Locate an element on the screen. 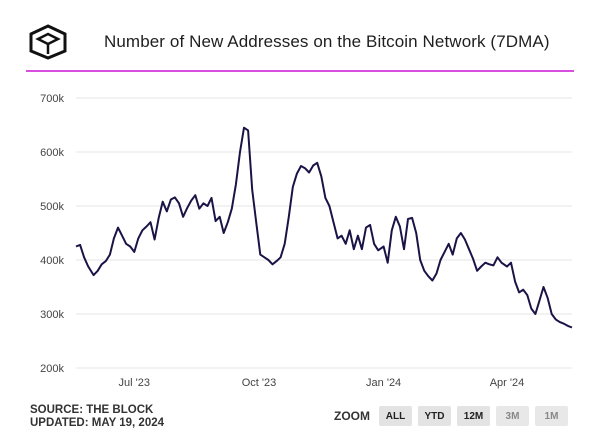 This screenshot has height=430, width=596. y-tick-label: 700k is located at coordinates (52, 99).